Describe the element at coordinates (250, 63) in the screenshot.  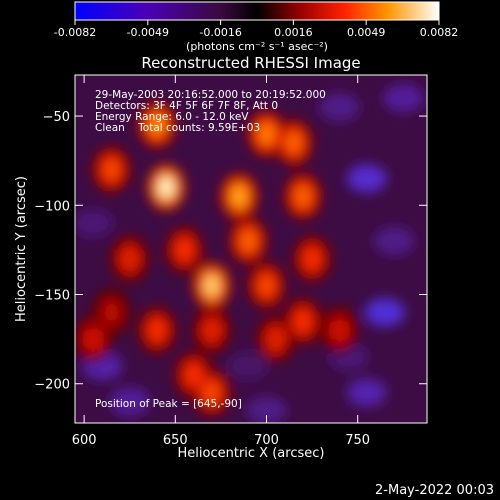
I see `chart-title: Reconstructed RHESSI Image` at that location.